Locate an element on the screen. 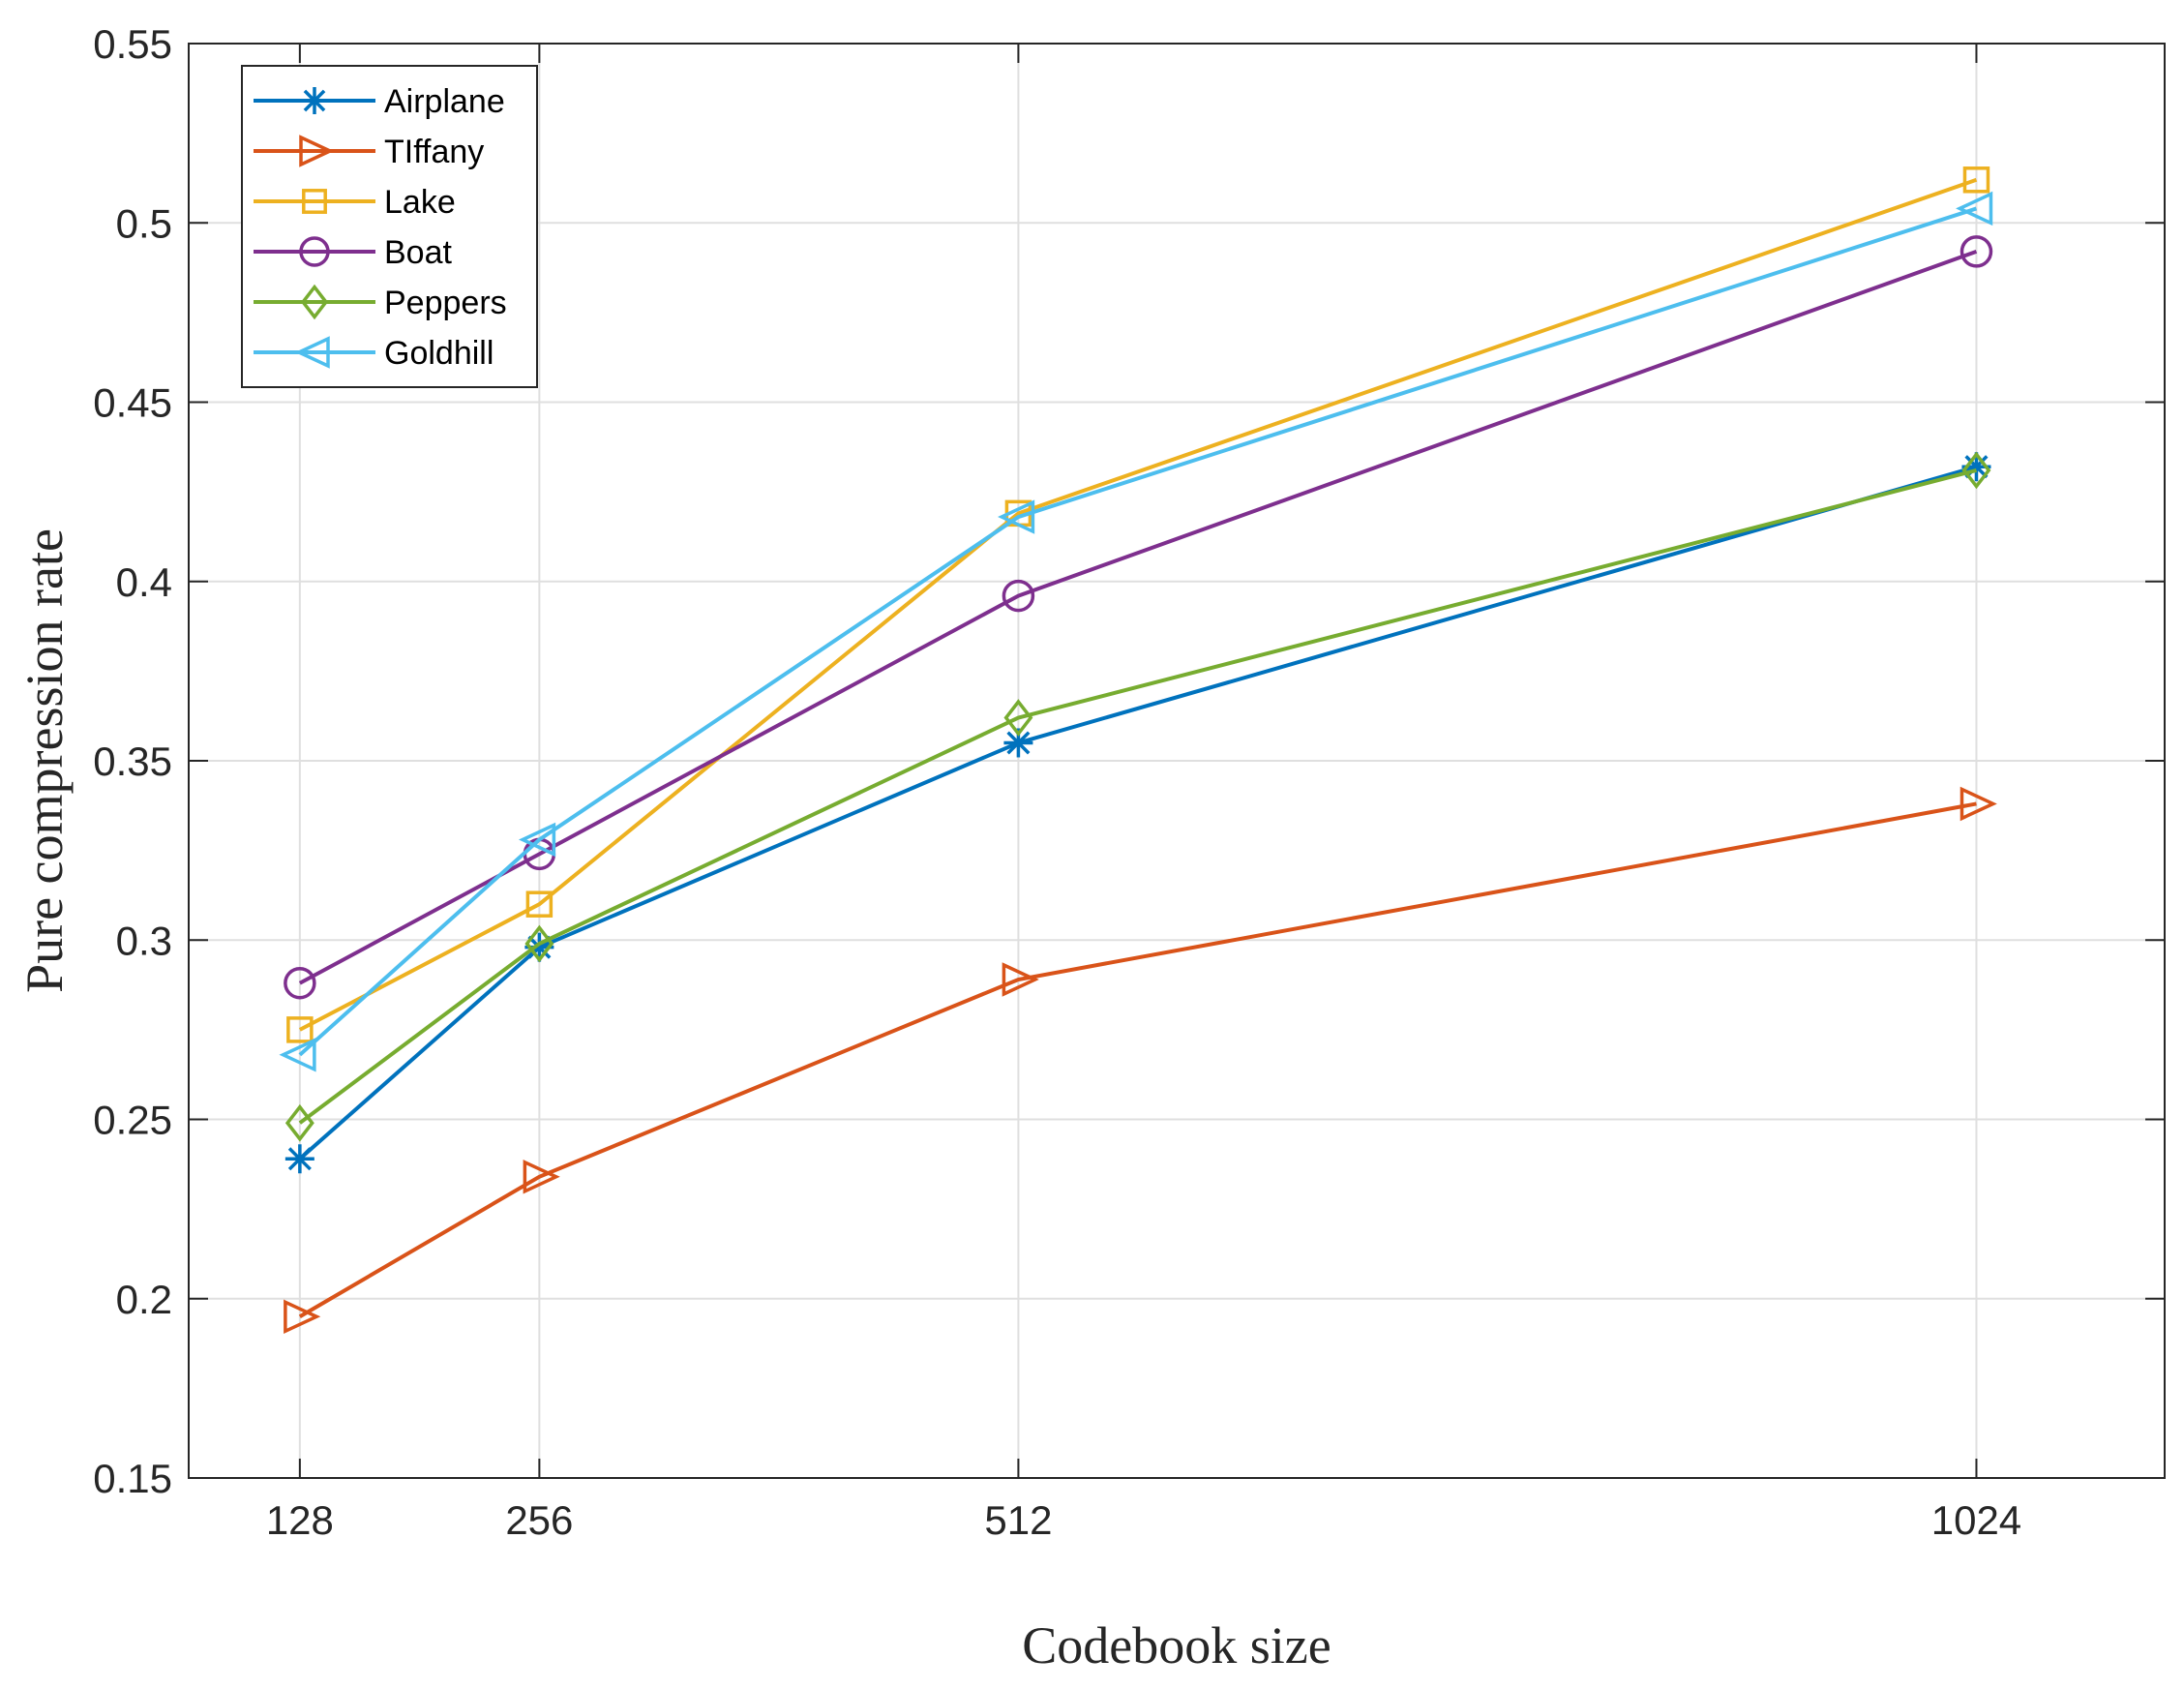 This screenshot has width=2184, height=1689. legend-label: Lake is located at coordinates (420, 202).